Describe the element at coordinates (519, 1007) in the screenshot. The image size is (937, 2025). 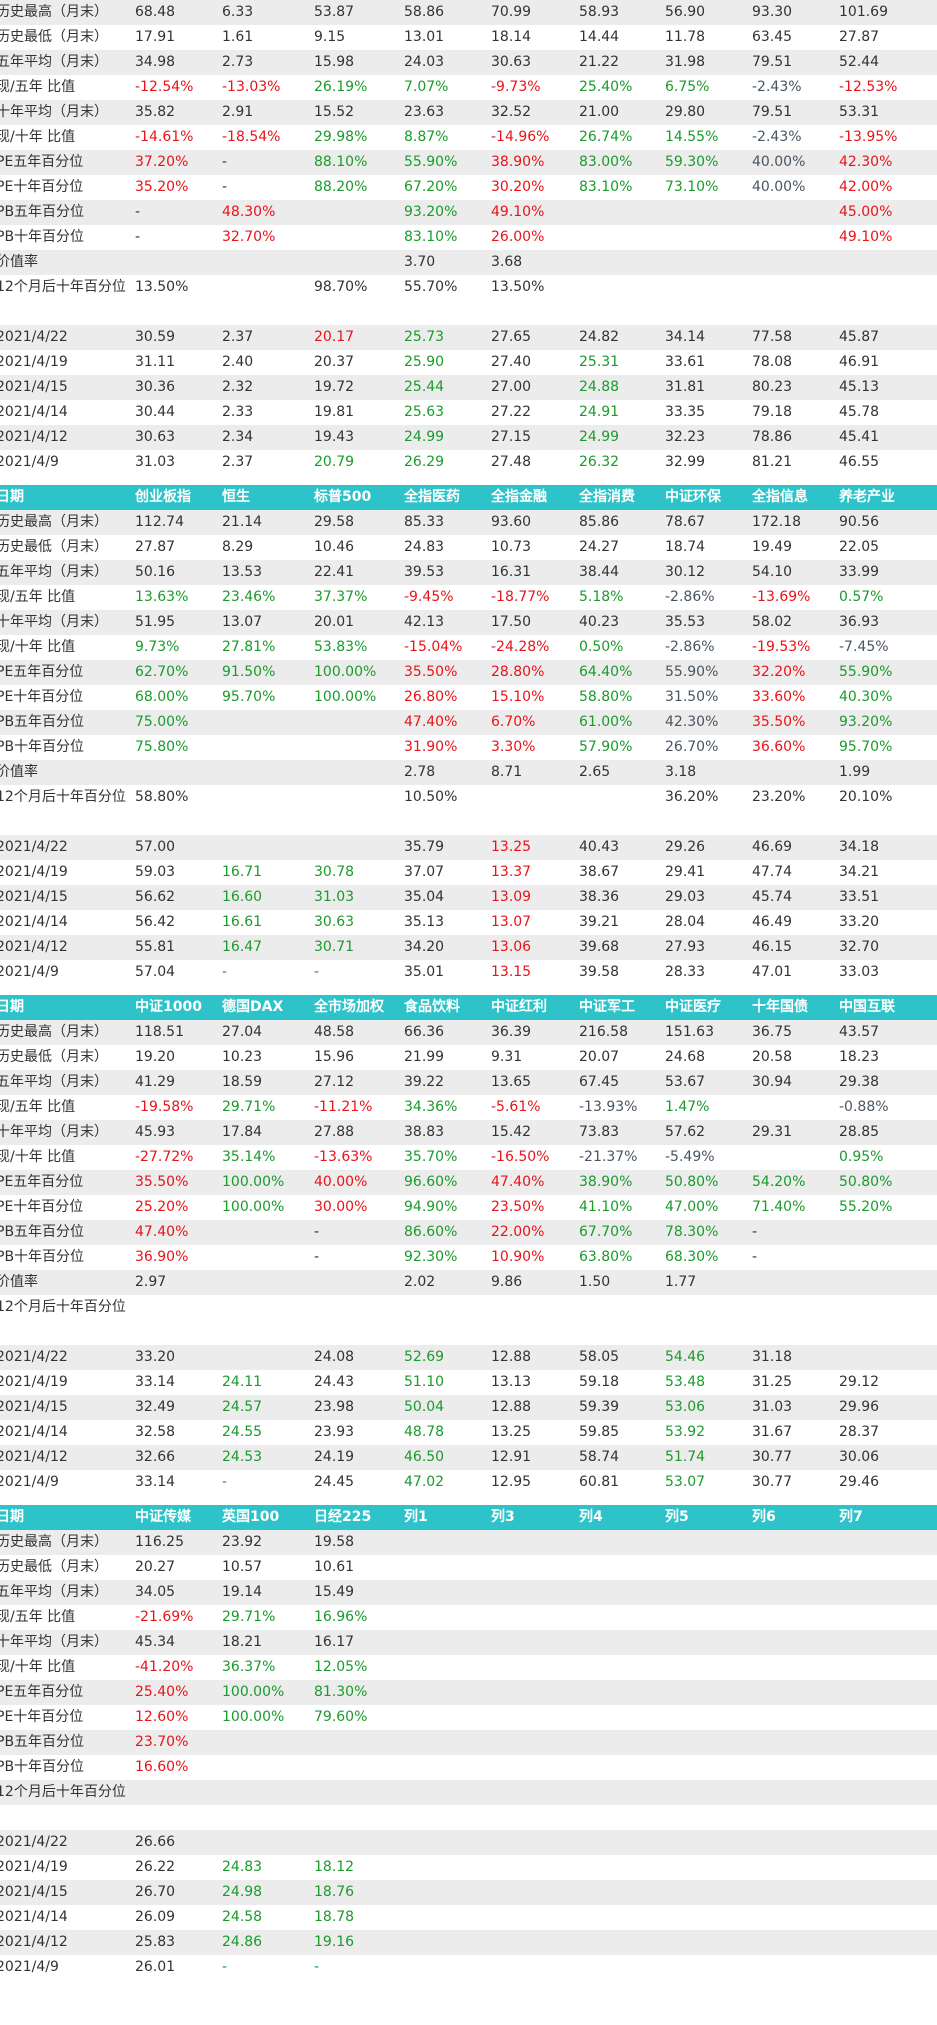
I see `header-cell: 中证红利` at that location.